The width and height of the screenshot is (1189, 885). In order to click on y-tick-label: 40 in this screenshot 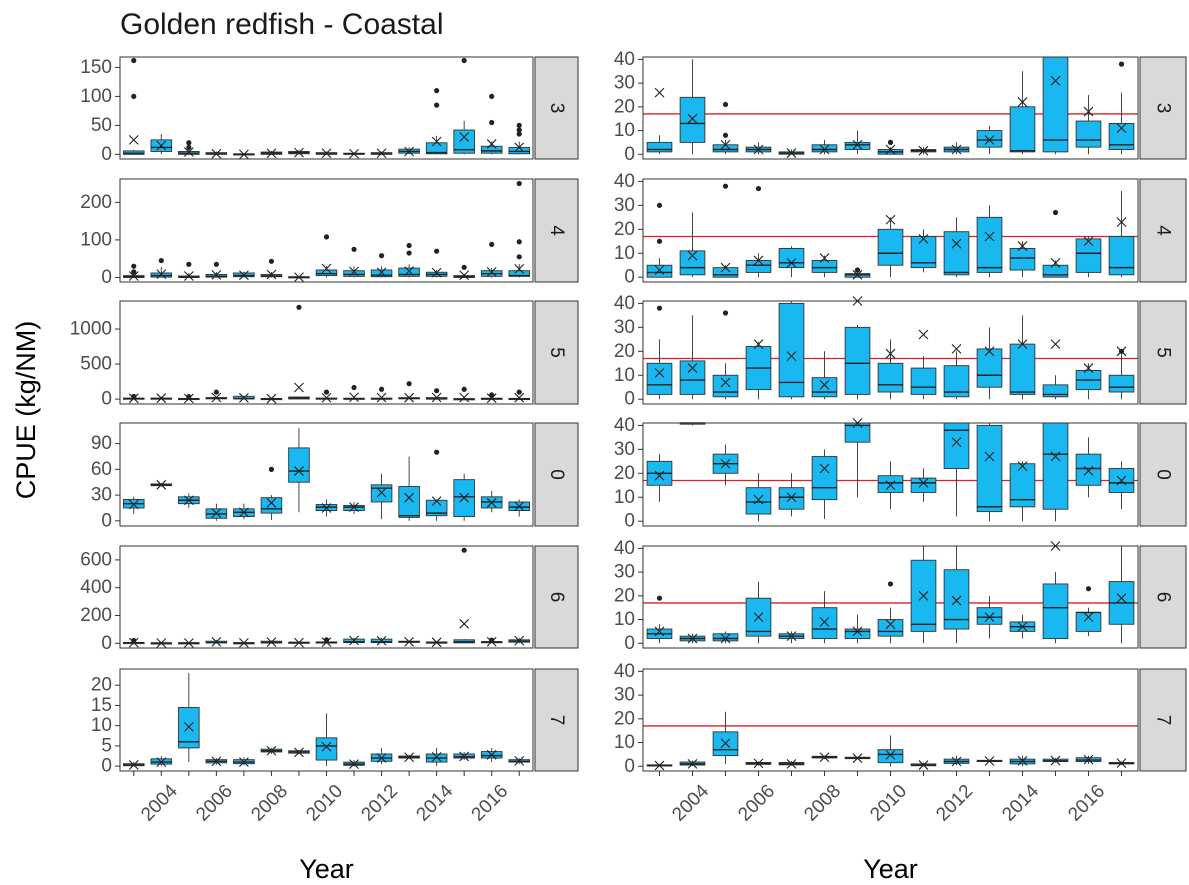, I will do `click(624, 59)`.